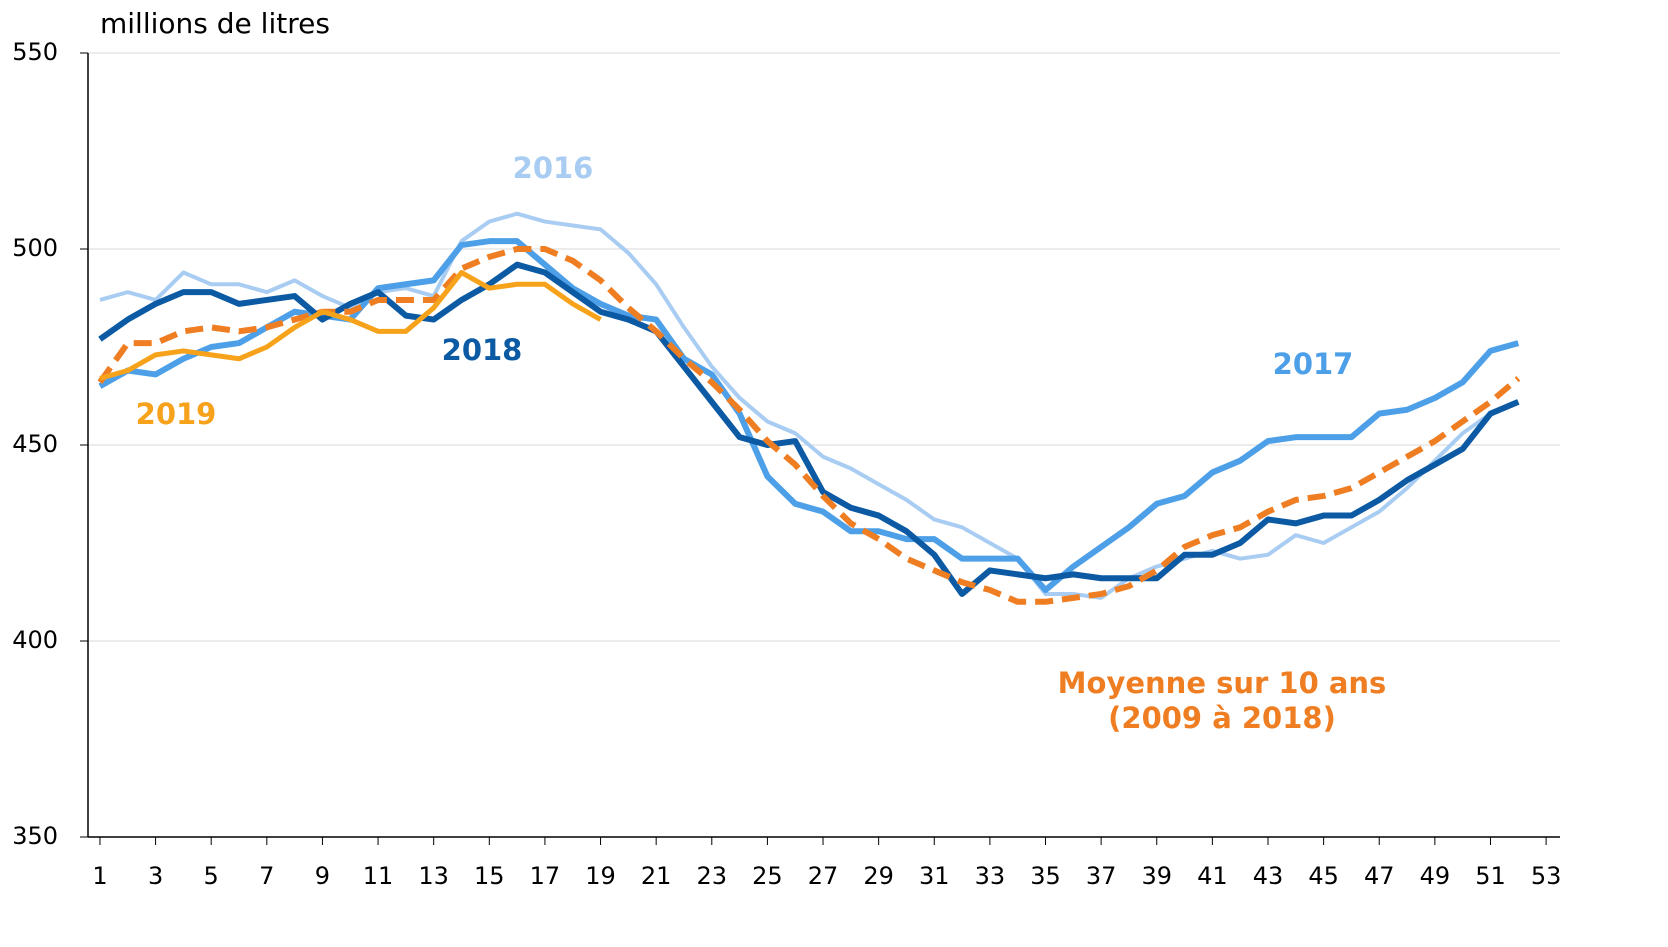 This screenshot has width=1668, height=947. Describe the element at coordinates (35, 52) in the screenshot. I see `y-tick-label: 550` at that location.